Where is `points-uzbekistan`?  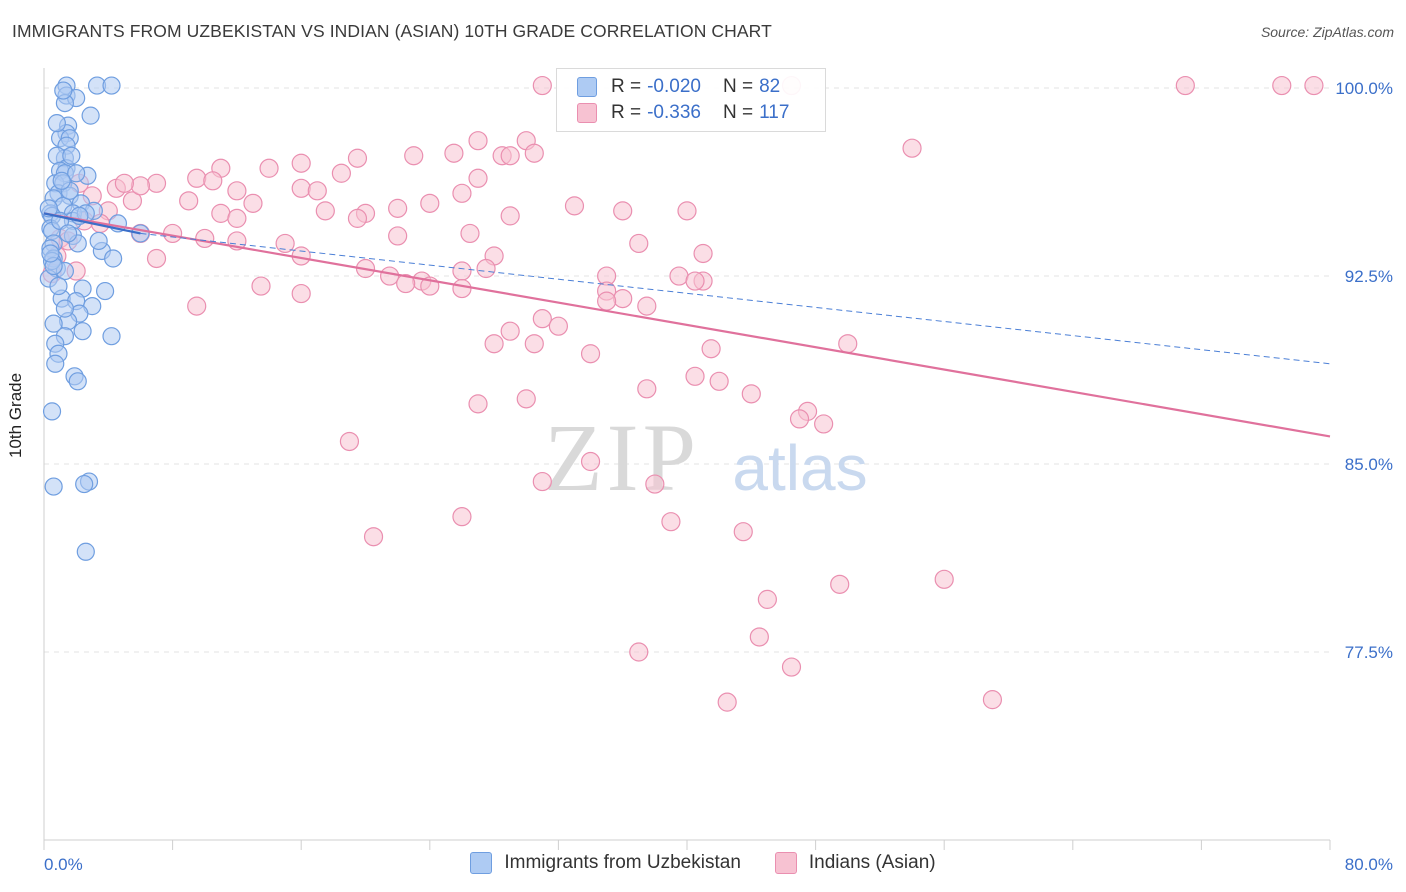
points-uzbekistan is located at coordinates (94, 318).